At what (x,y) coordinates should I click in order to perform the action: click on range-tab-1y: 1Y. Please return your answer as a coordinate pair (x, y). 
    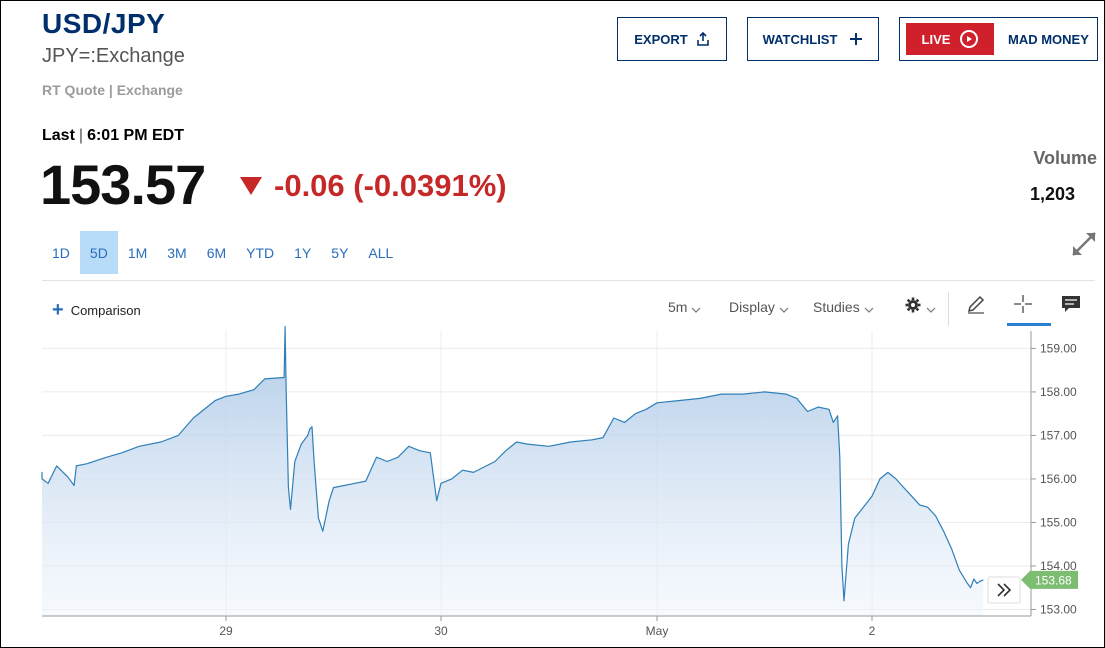
    Looking at the image, I should click on (303, 252).